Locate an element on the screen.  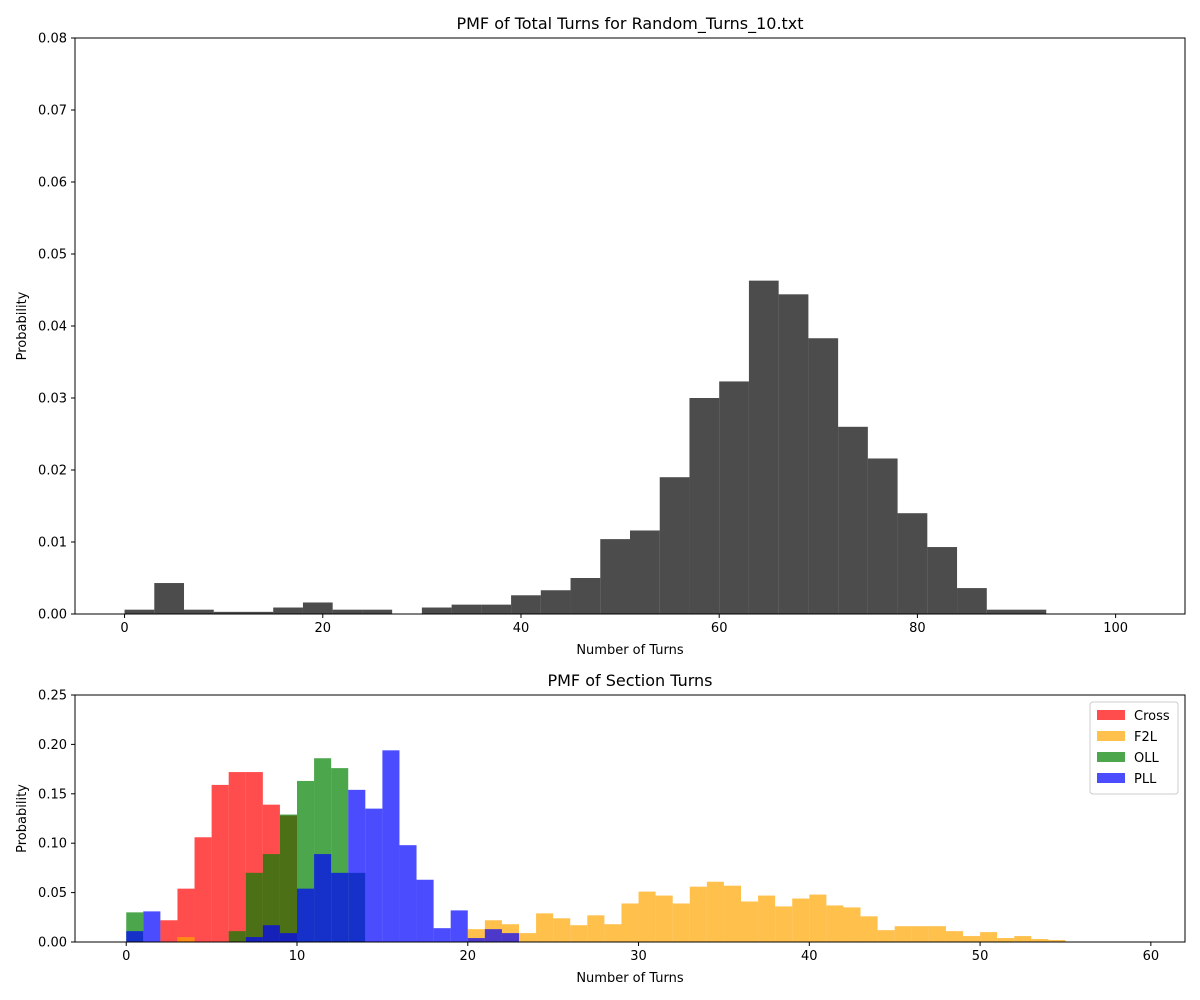
legend-label: F2L is located at coordinates (1146, 737).